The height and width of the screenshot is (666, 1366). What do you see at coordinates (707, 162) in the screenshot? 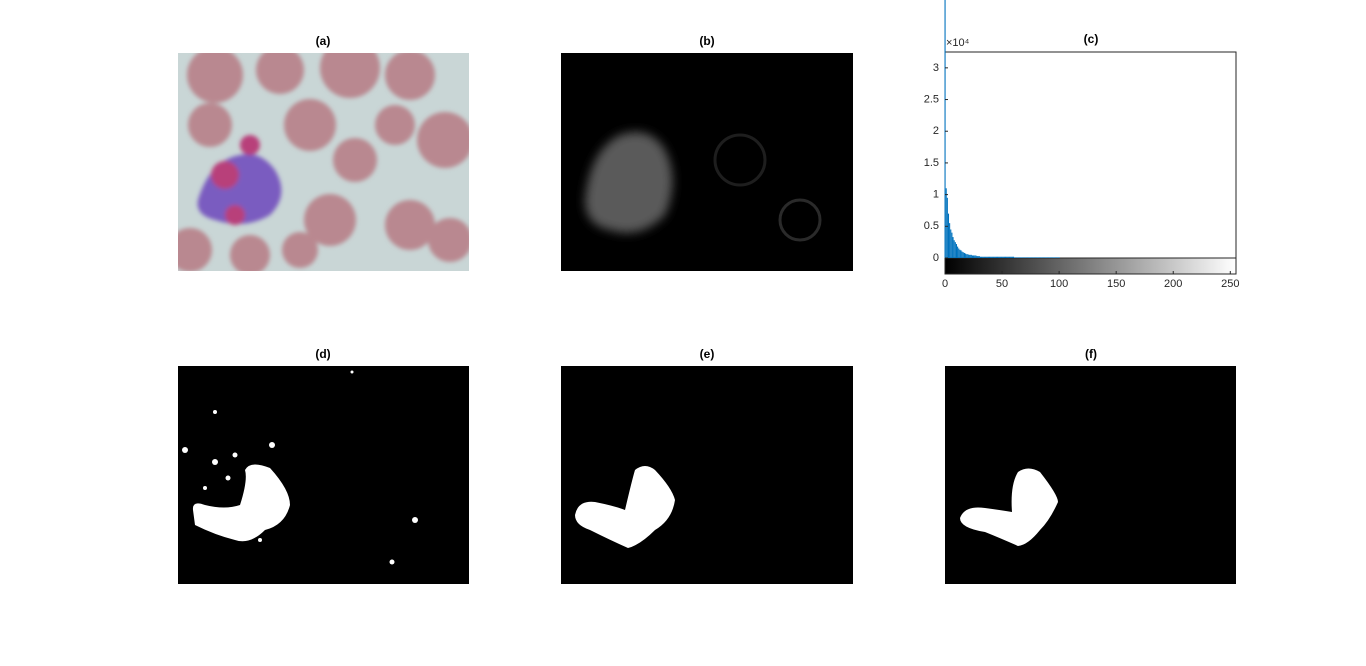
I see `image-b` at bounding box center [707, 162].